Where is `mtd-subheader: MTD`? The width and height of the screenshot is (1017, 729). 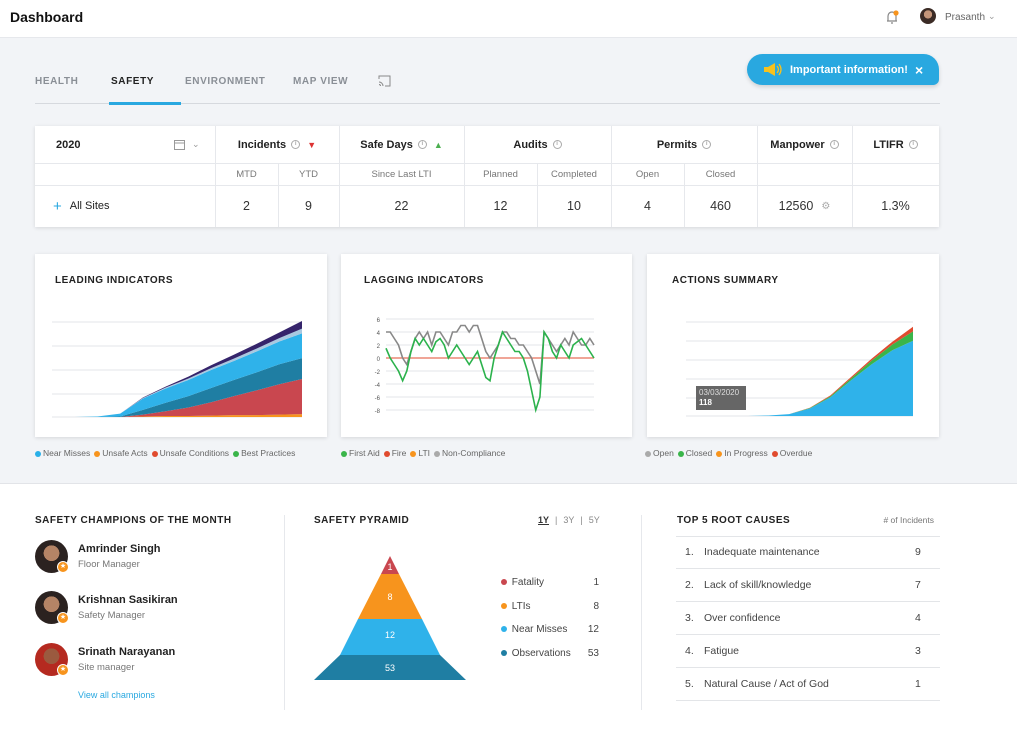 mtd-subheader: MTD is located at coordinates (246, 174).